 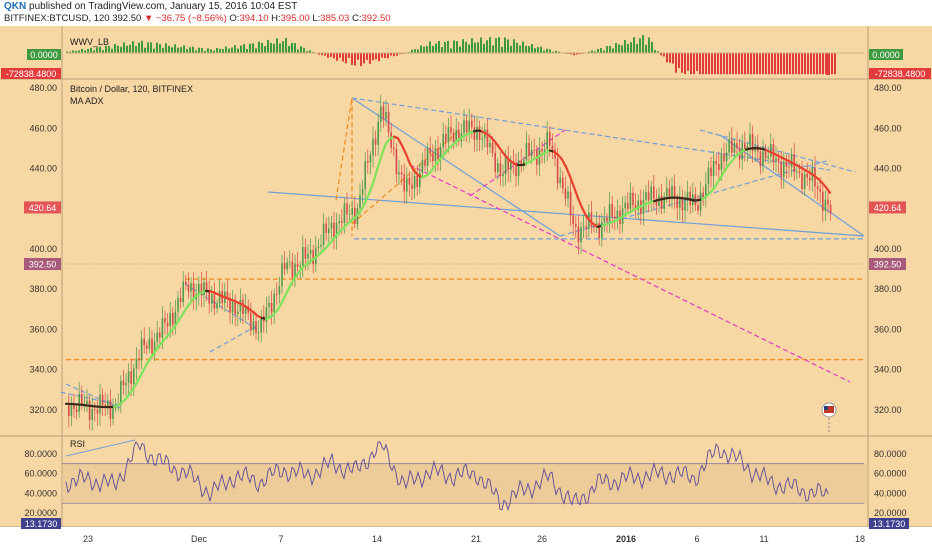 What do you see at coordinates (87, 101) in the screenshot?
I see `price-indicator: MA ADX` at bounding box center [87, 101].